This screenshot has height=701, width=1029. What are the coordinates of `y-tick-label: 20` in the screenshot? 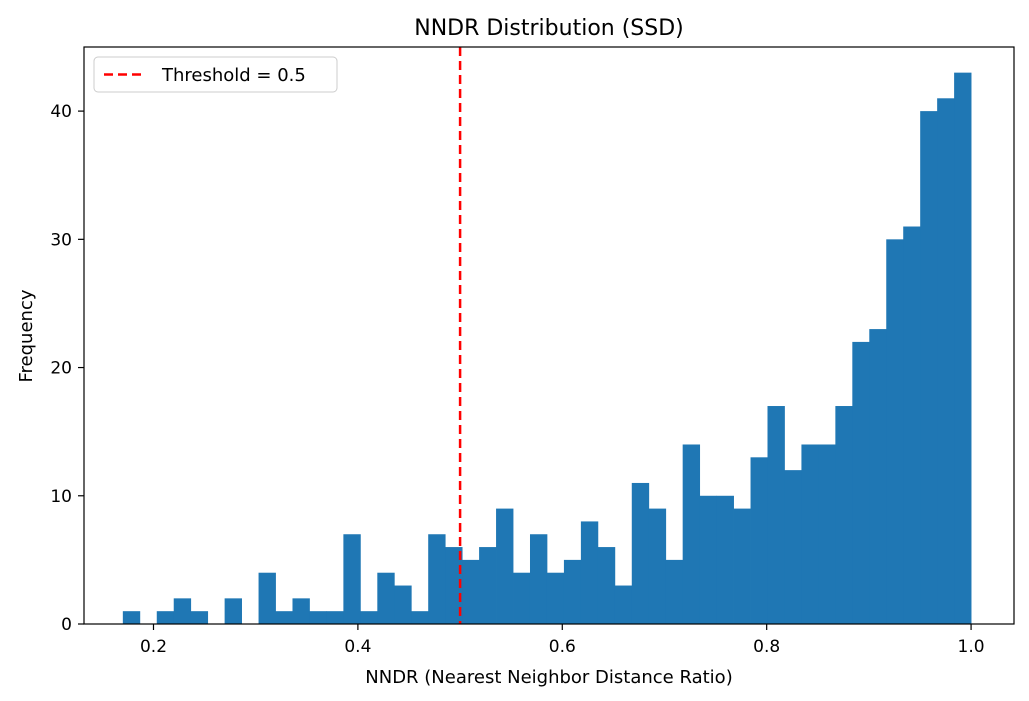 It's located at (61, 369).